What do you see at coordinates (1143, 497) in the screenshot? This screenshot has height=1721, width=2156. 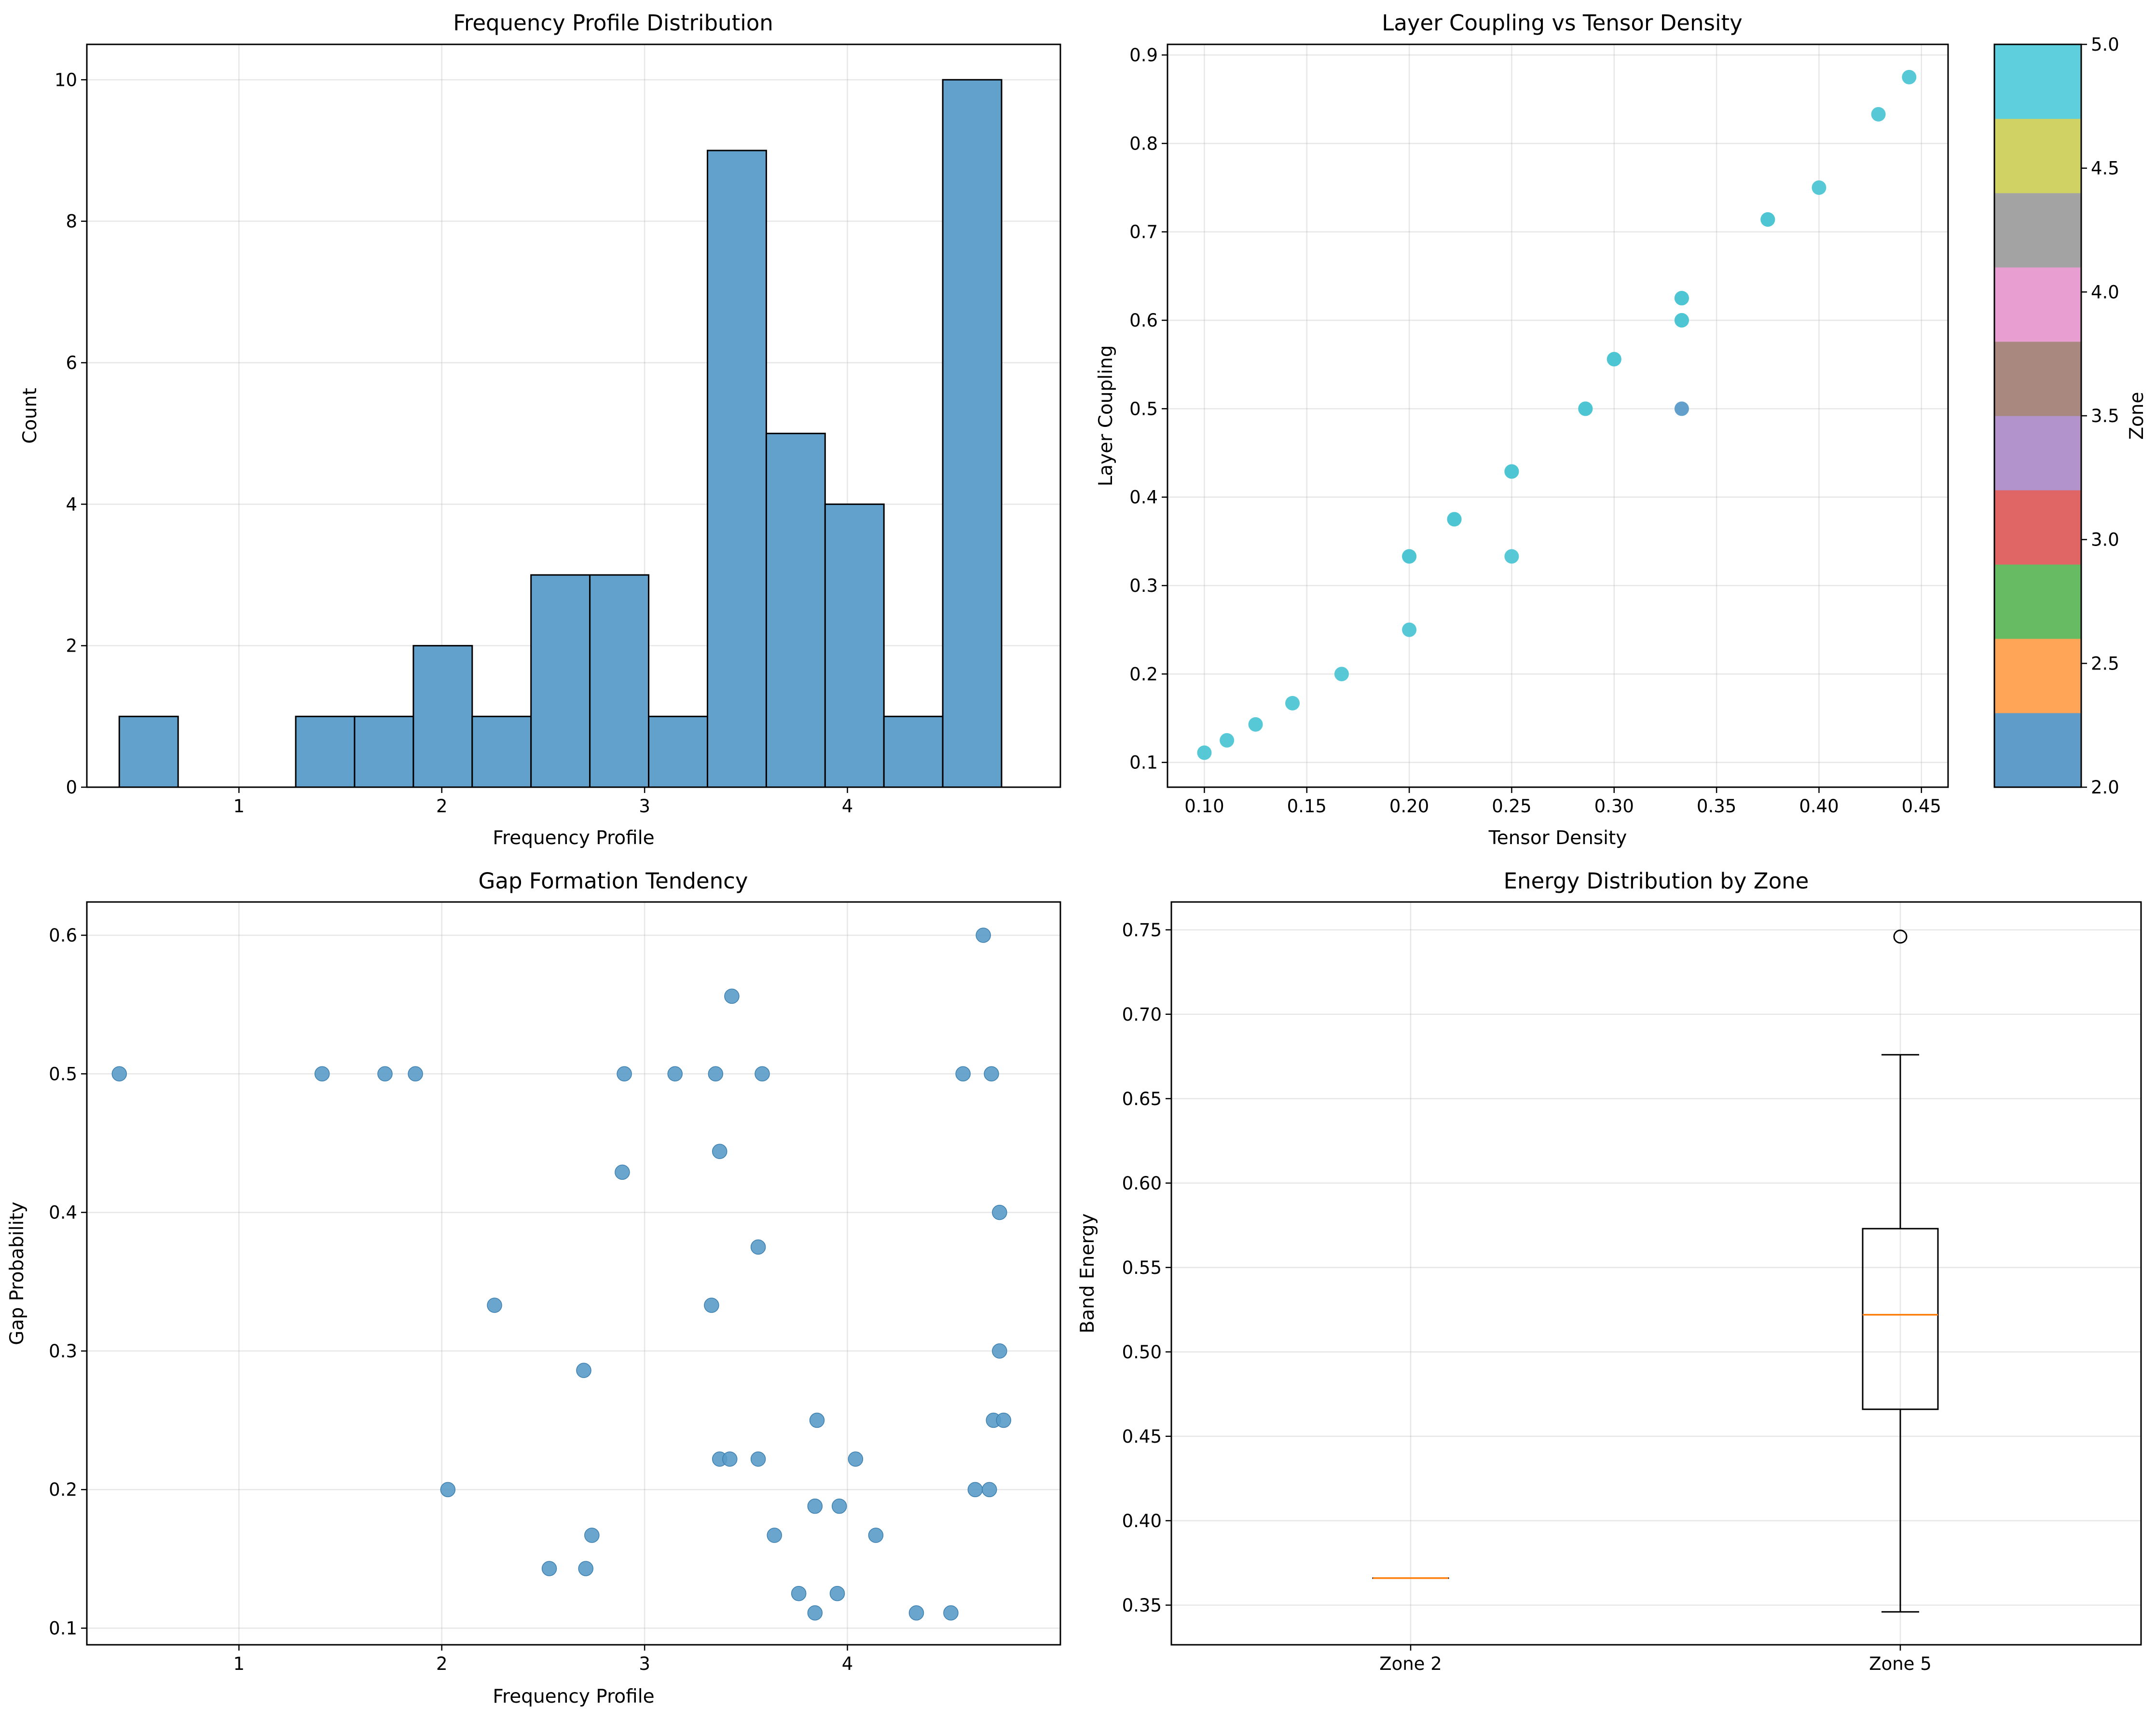 I see `scatter1-ytick-label: 0.4` at bounding box center [1143, 497].